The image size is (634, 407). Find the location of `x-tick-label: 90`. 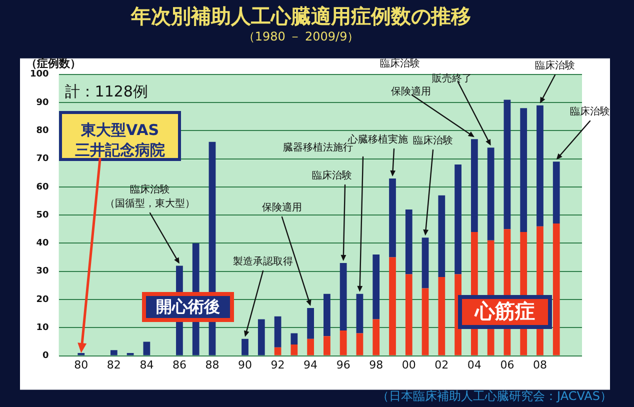

x-tick-label: 90 is located at coordinates (245, 365).